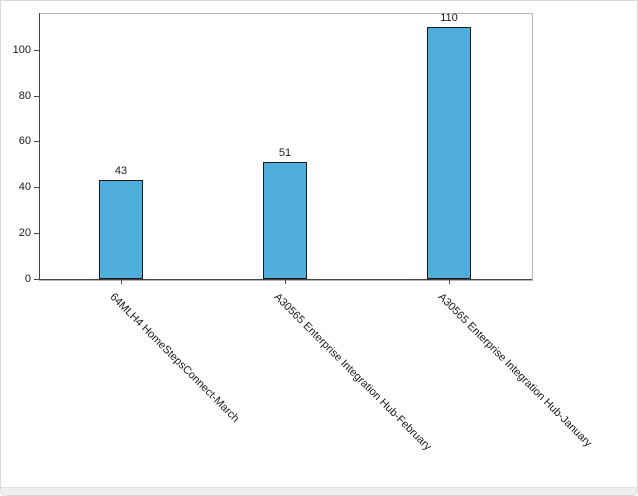 Image resolution: width=638 pixels, height=496 pixels. What do you see at coordinates (121, 171) in the screenshot?
I see `bar-value-label: 43` at bounding box center [121, 171].